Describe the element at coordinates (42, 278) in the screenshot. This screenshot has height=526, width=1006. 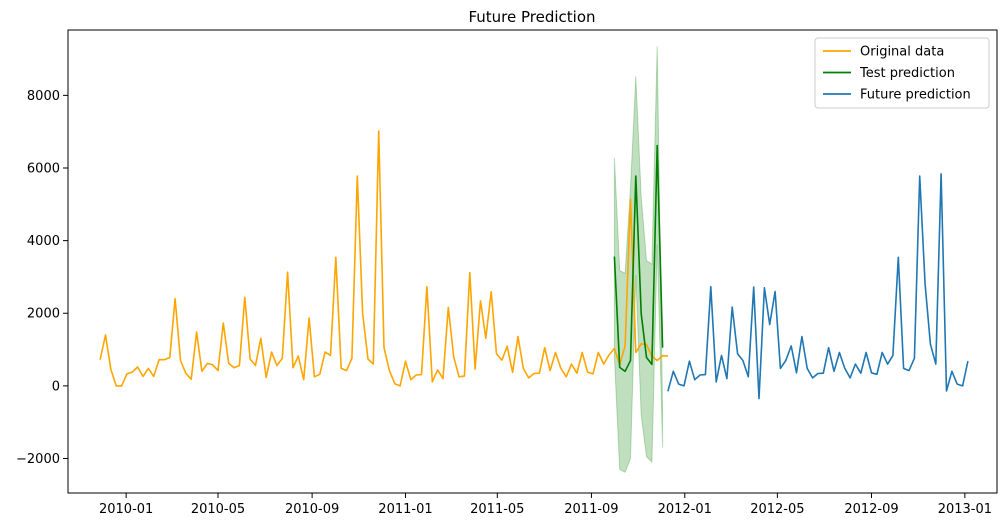
I see `y-axis: −2000 0 2000 4000 6000 8000` at that location.